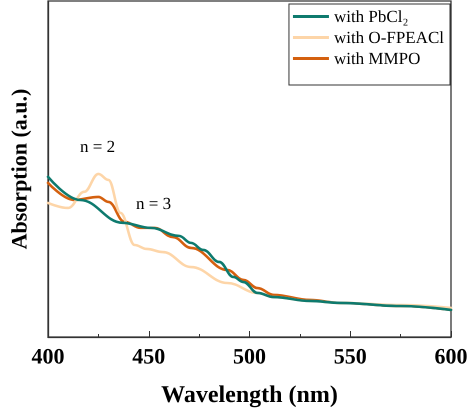 The height and width of the screenshot is (417, 474). What do you see at coordinates (377, 58) in the screenshot?
I see `legend-label: with MMPO` at bounding box center [377, 58].